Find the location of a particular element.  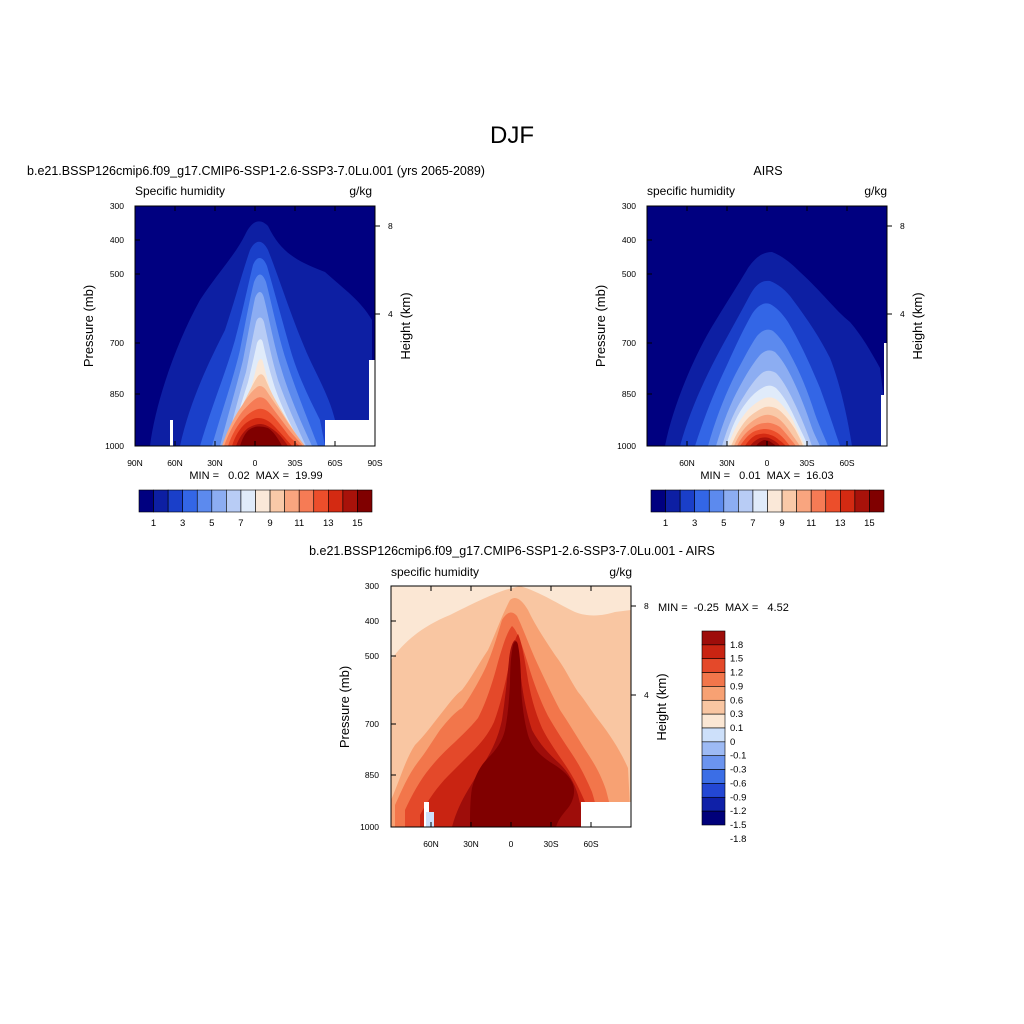

panel-airs-stats: MIN = 0.01 MAX = 16.03 is located at coordinates (766, 476).